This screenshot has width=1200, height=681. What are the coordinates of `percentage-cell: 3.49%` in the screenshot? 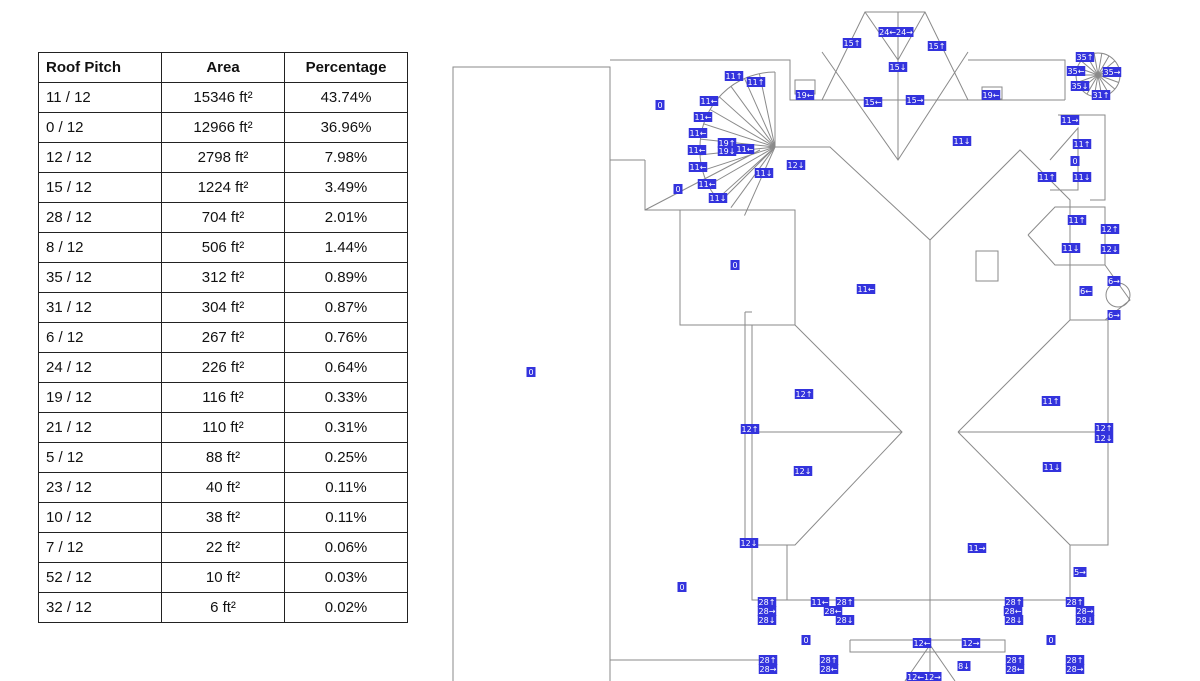 It's located at (346, 187).